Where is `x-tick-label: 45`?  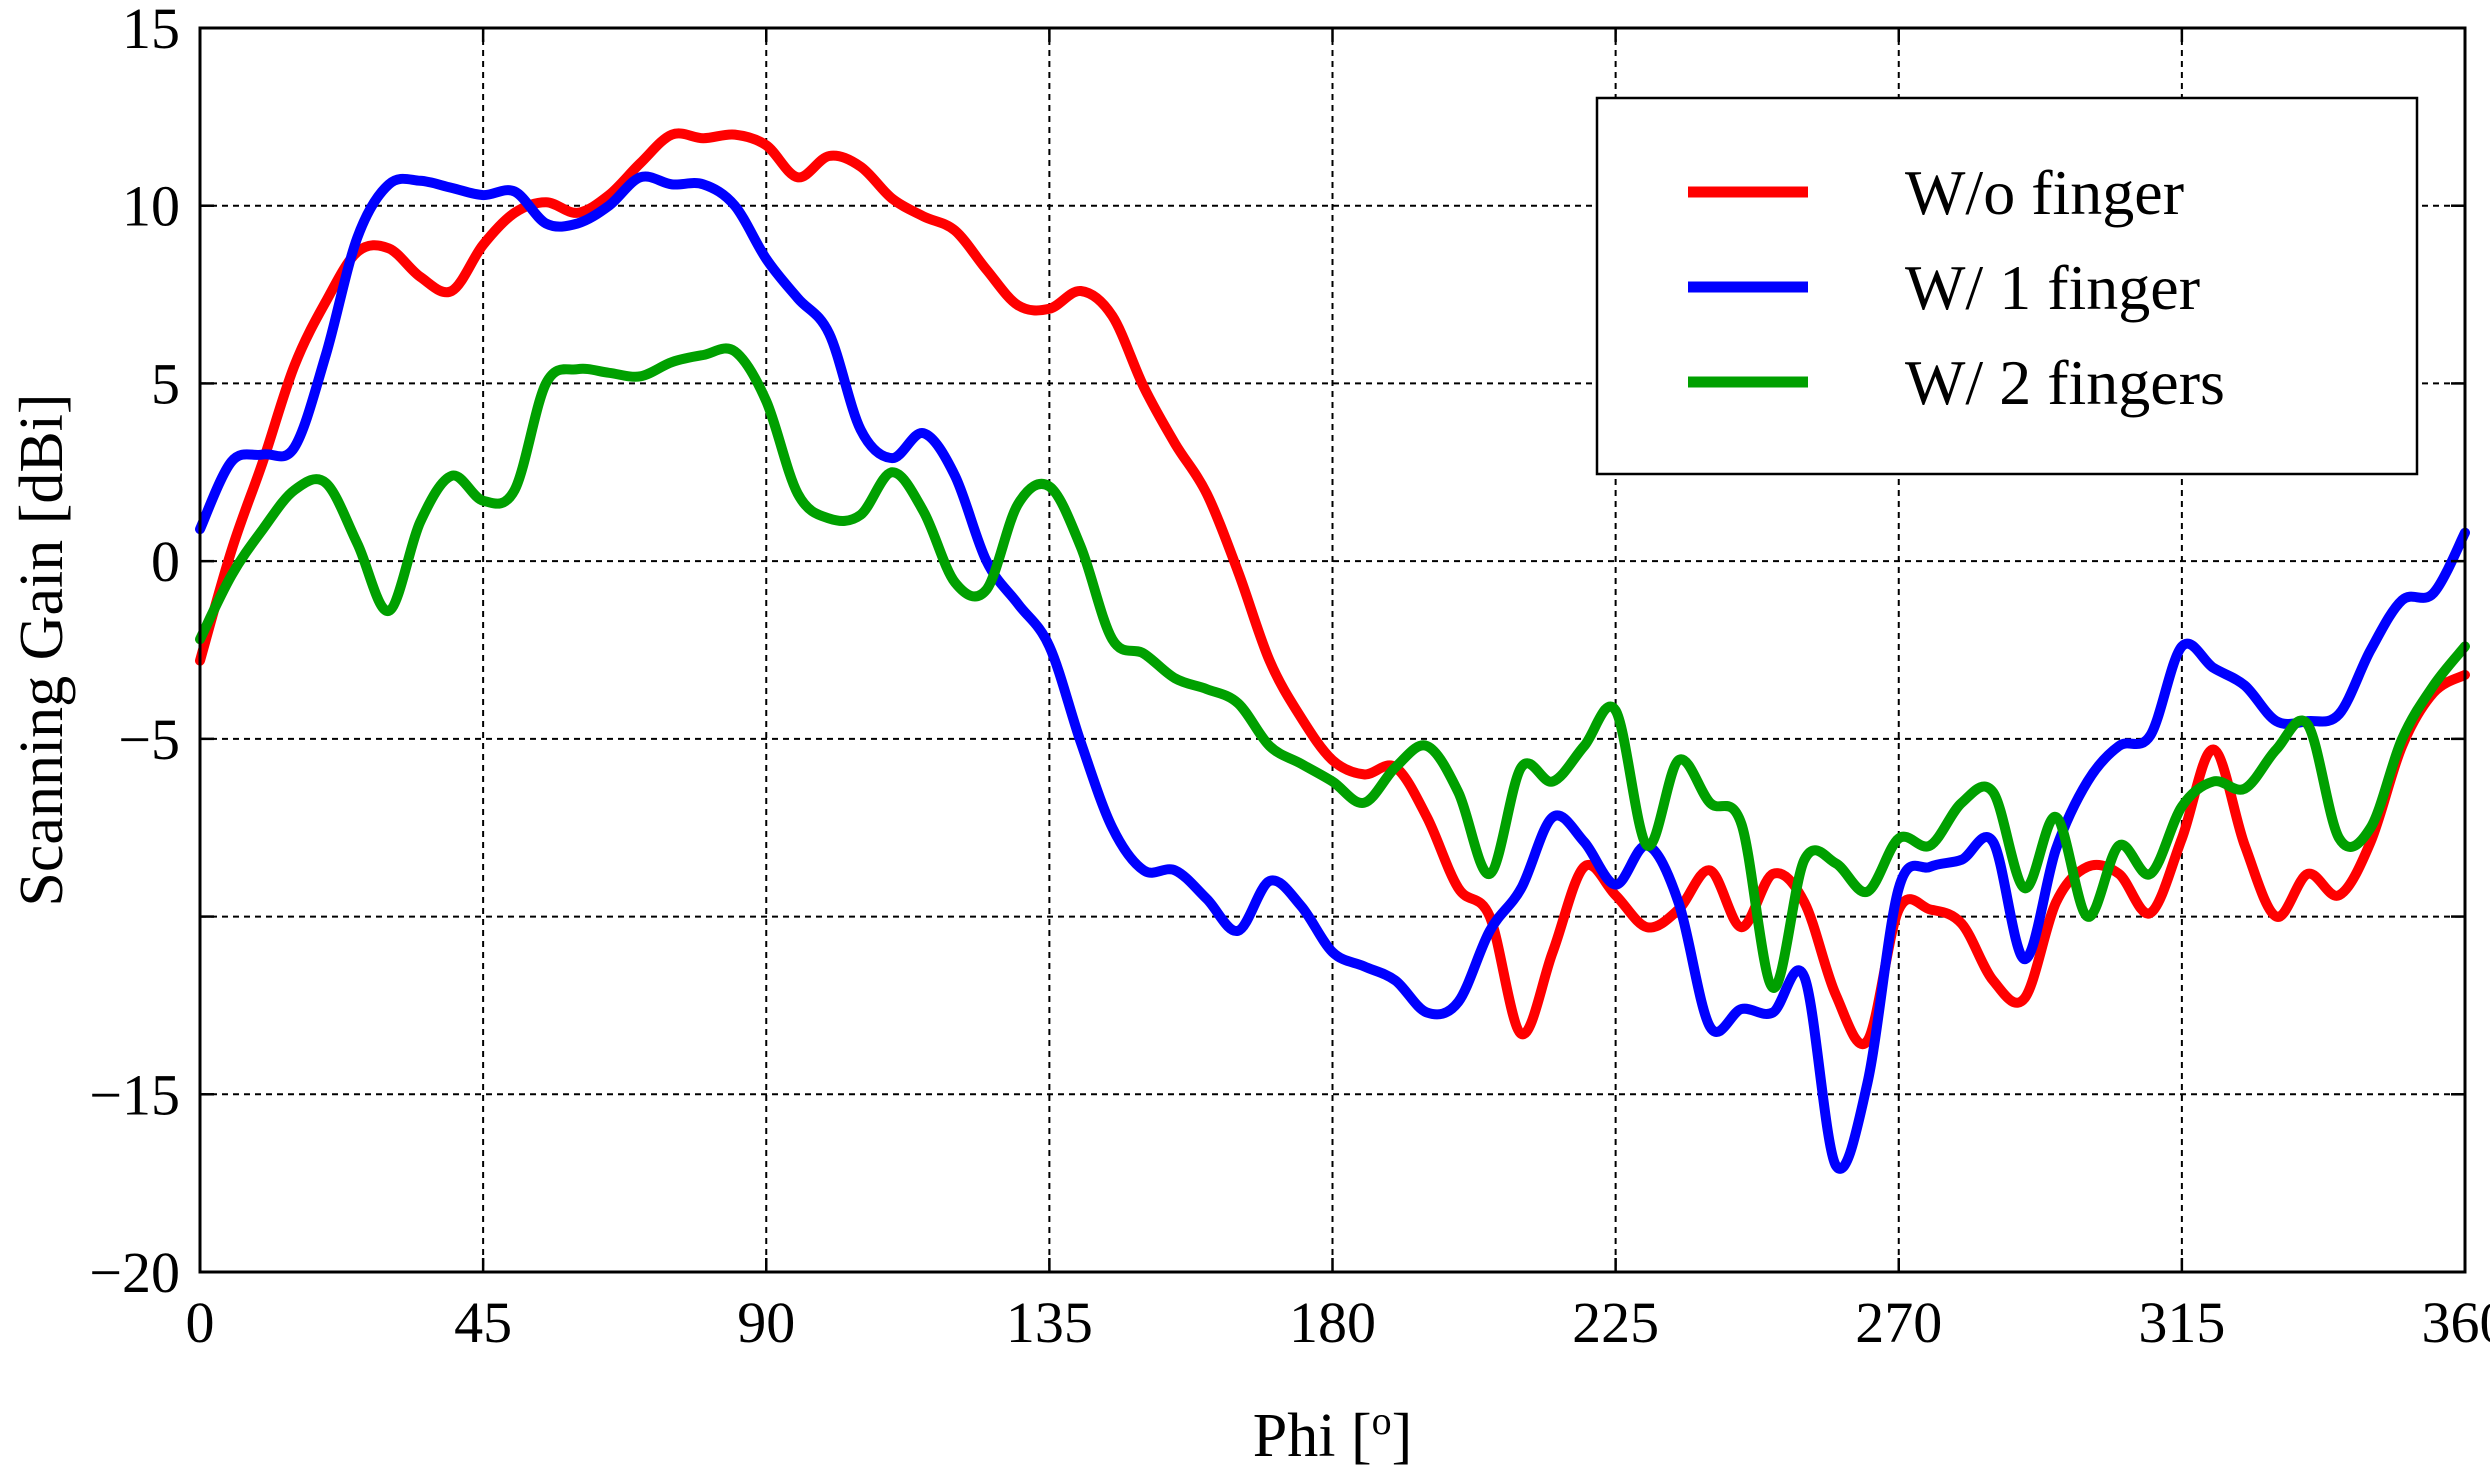 x-tick-label: 45 is located at coordinates (483, 1322).